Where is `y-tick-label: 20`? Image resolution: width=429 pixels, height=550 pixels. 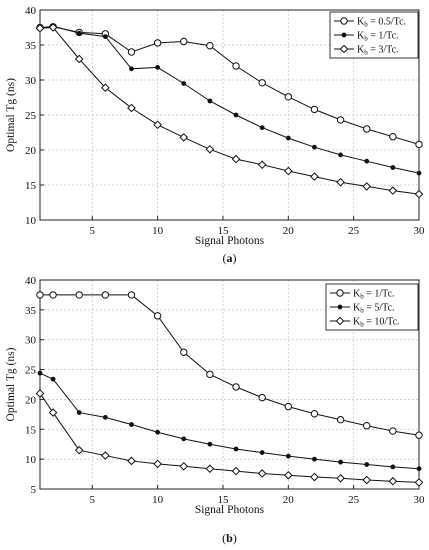 y-tick-label: 20 is located at coordinates (31, 400).